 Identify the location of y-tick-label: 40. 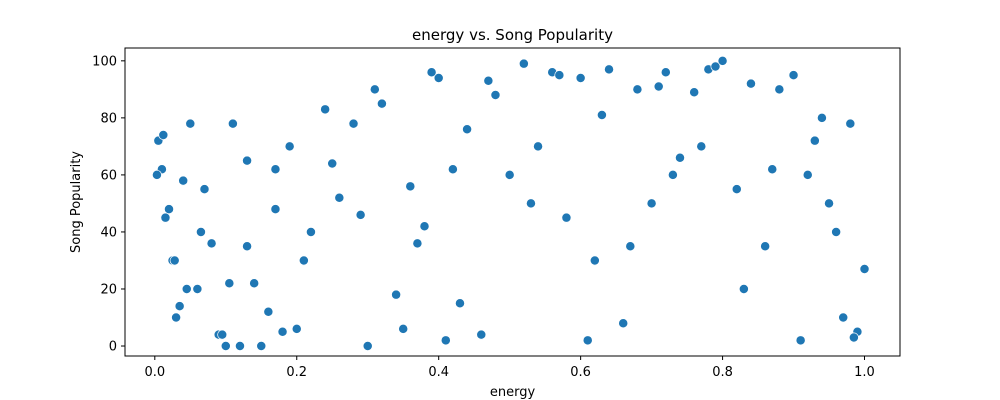
(108, 232).